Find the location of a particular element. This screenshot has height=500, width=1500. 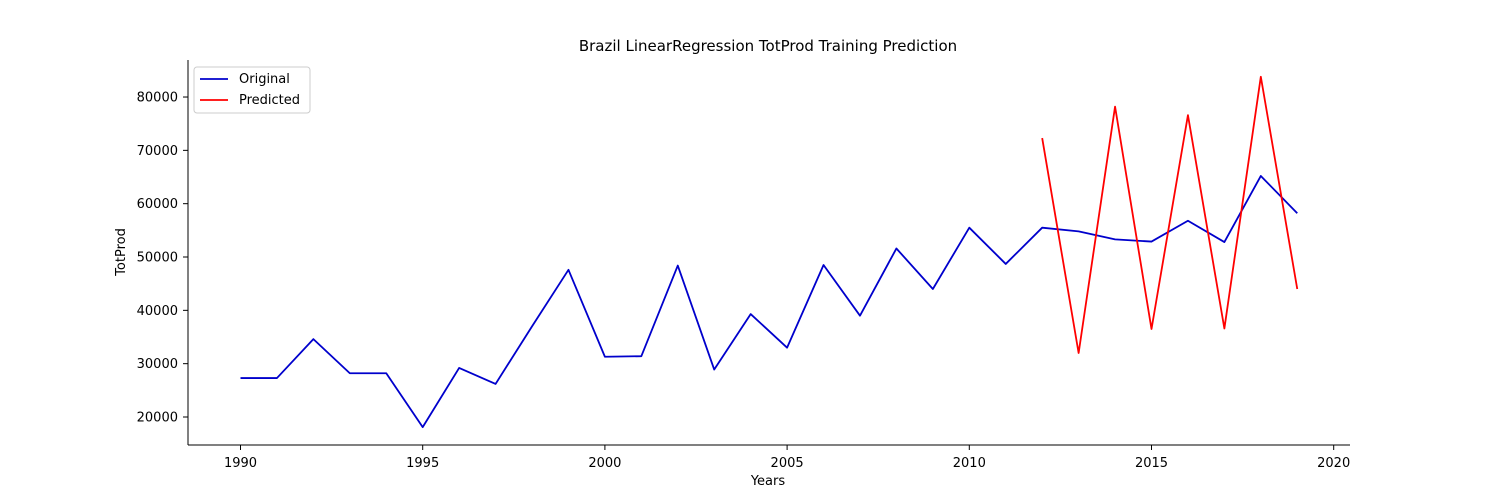

x-axis-ticks: 1990 1995 2000 2005 2010 2015 2020 is located at coordinates (787, 458).